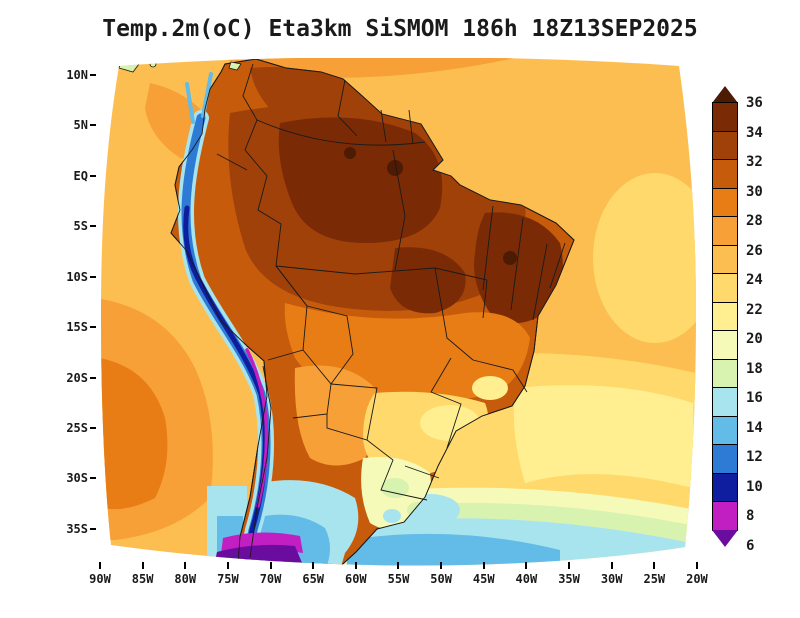 This screenshot has width=800, height=618. What do you see at coordinates (461, 314) in the screenshot?
I see `state-lines-central` at bounding box center [461, 314].